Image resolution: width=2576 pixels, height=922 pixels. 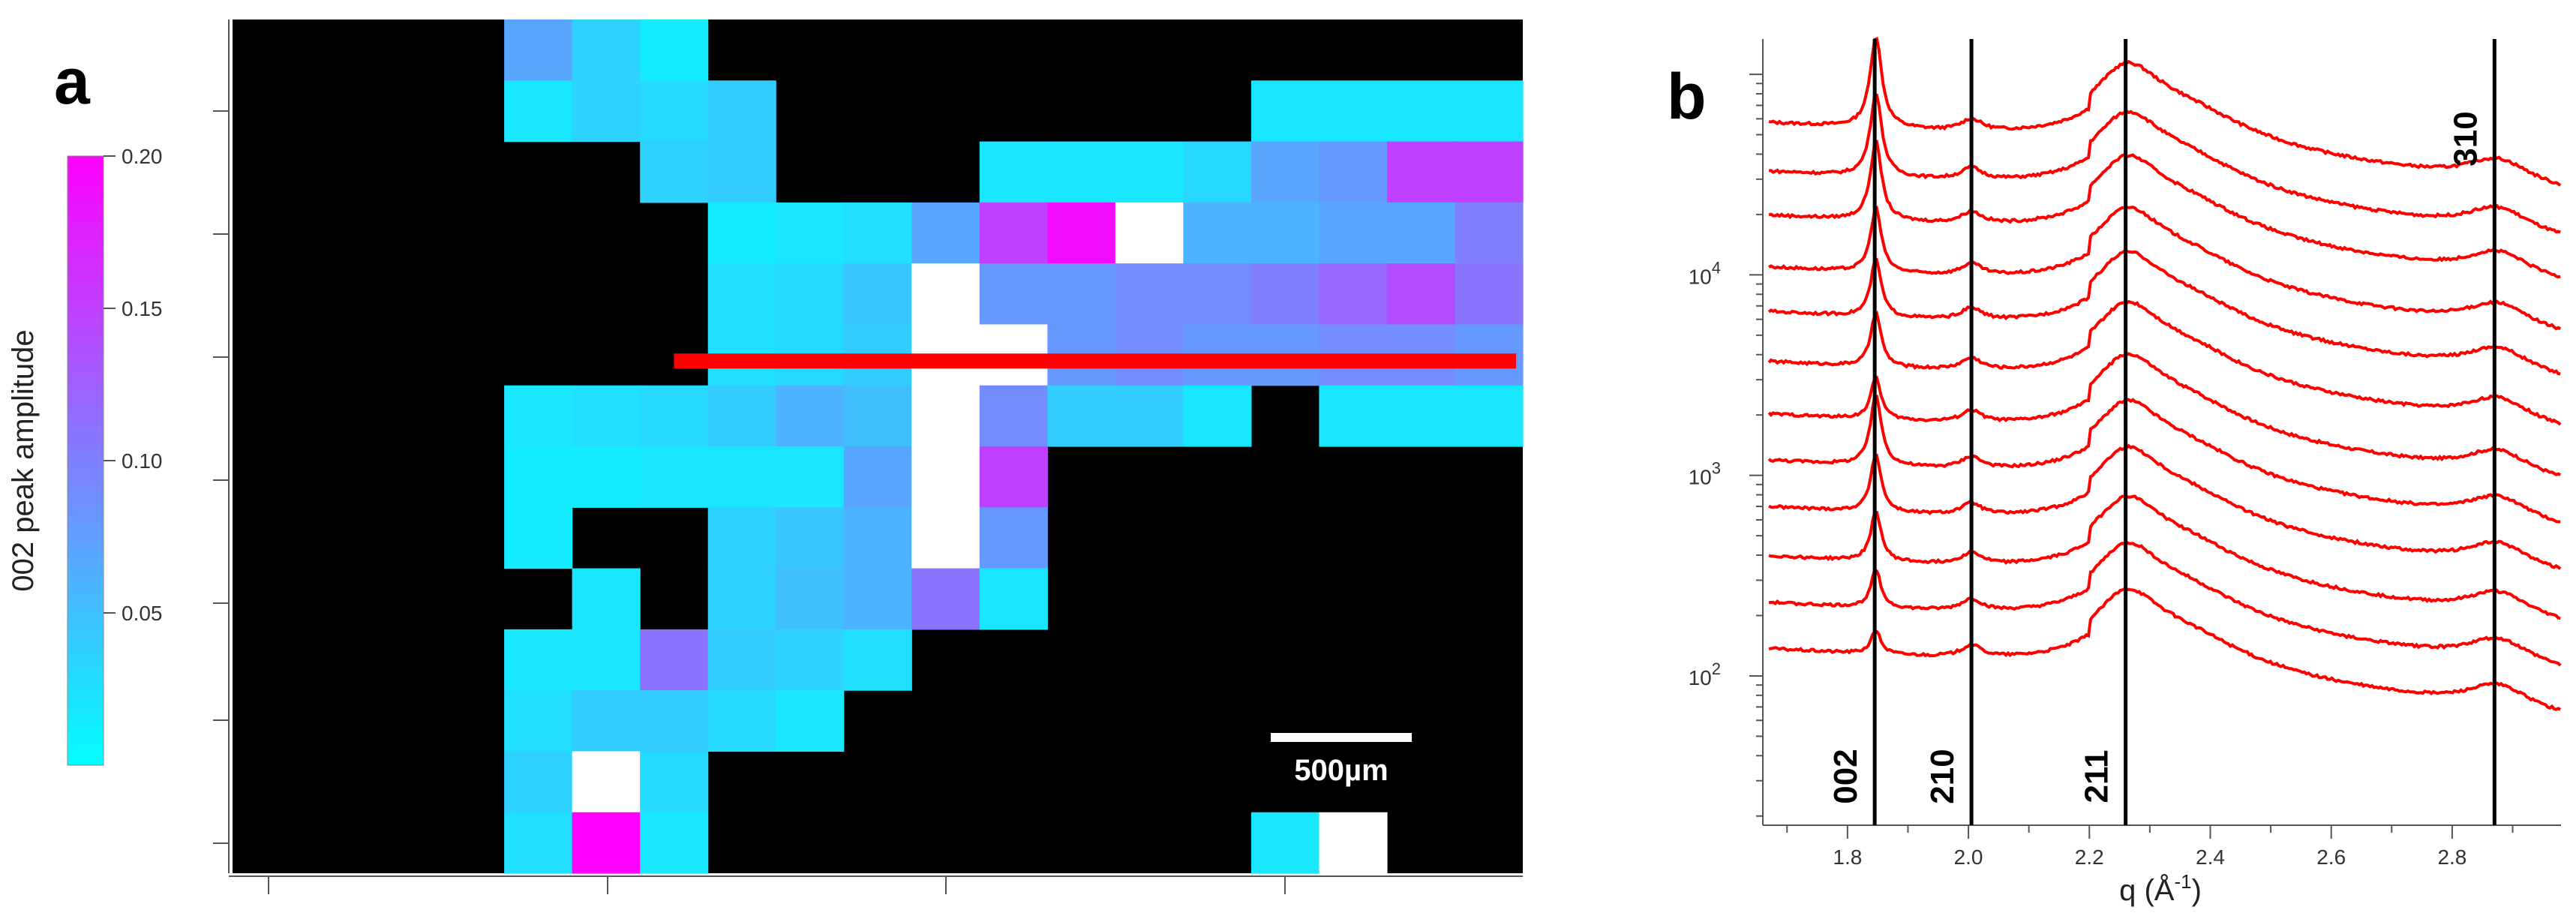 I want to click on colorbar-tick-label: 0.15, so click(x=142, y=308).